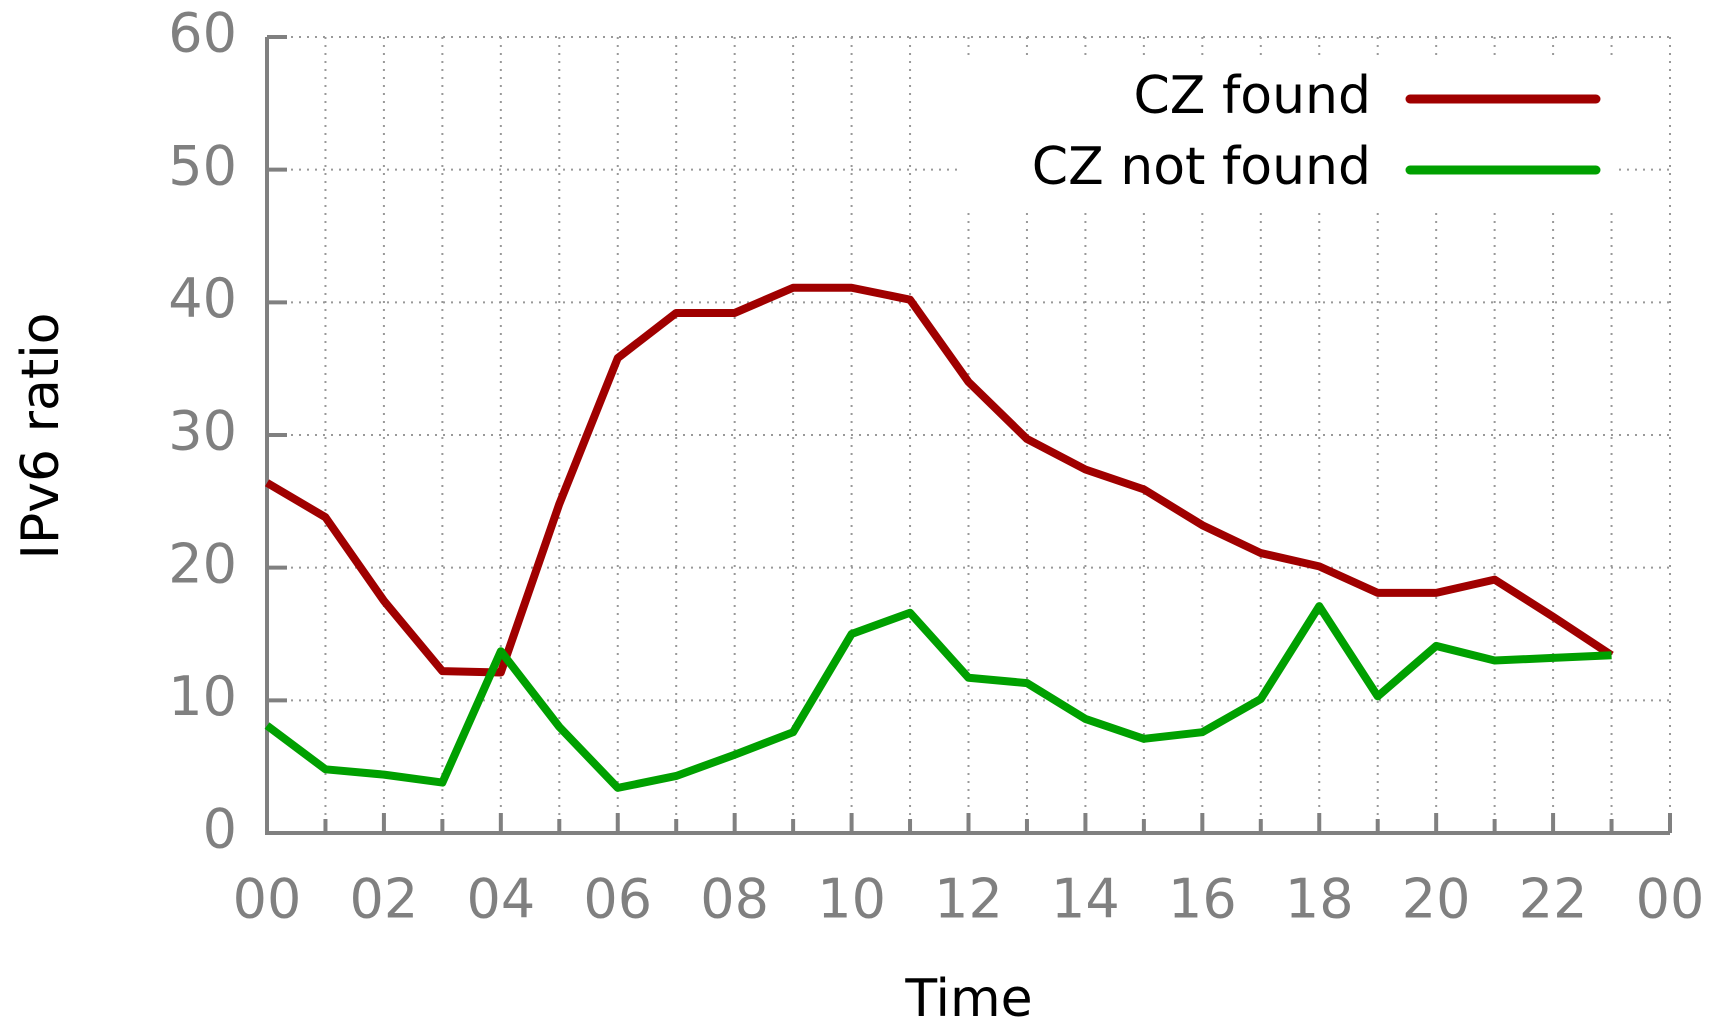  I want to click on x-tick-label: 14, so click(1085, 899).